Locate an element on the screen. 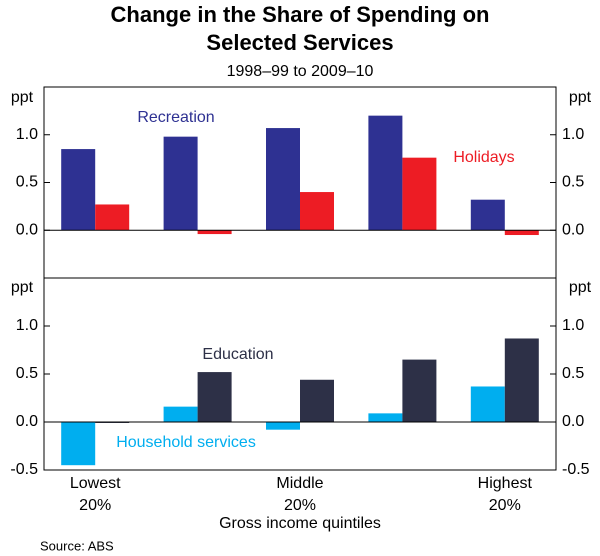  chart-subtitle: 1998–99 to 2009–10 is located at coordinates (300, 71).